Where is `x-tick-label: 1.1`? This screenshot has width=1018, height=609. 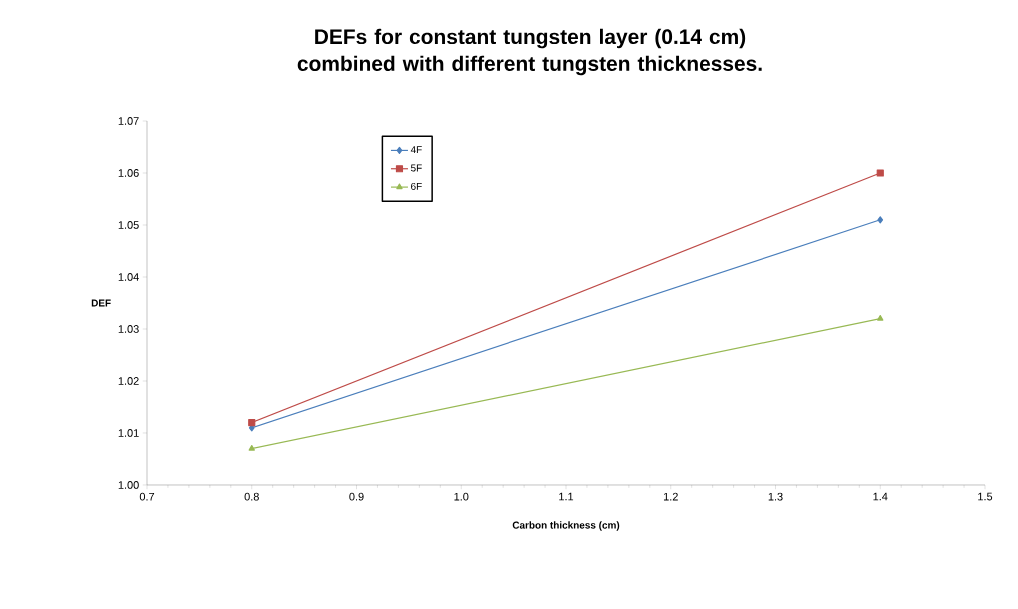 x-tick-label: 1.1 is located at coordinates (566, 496).